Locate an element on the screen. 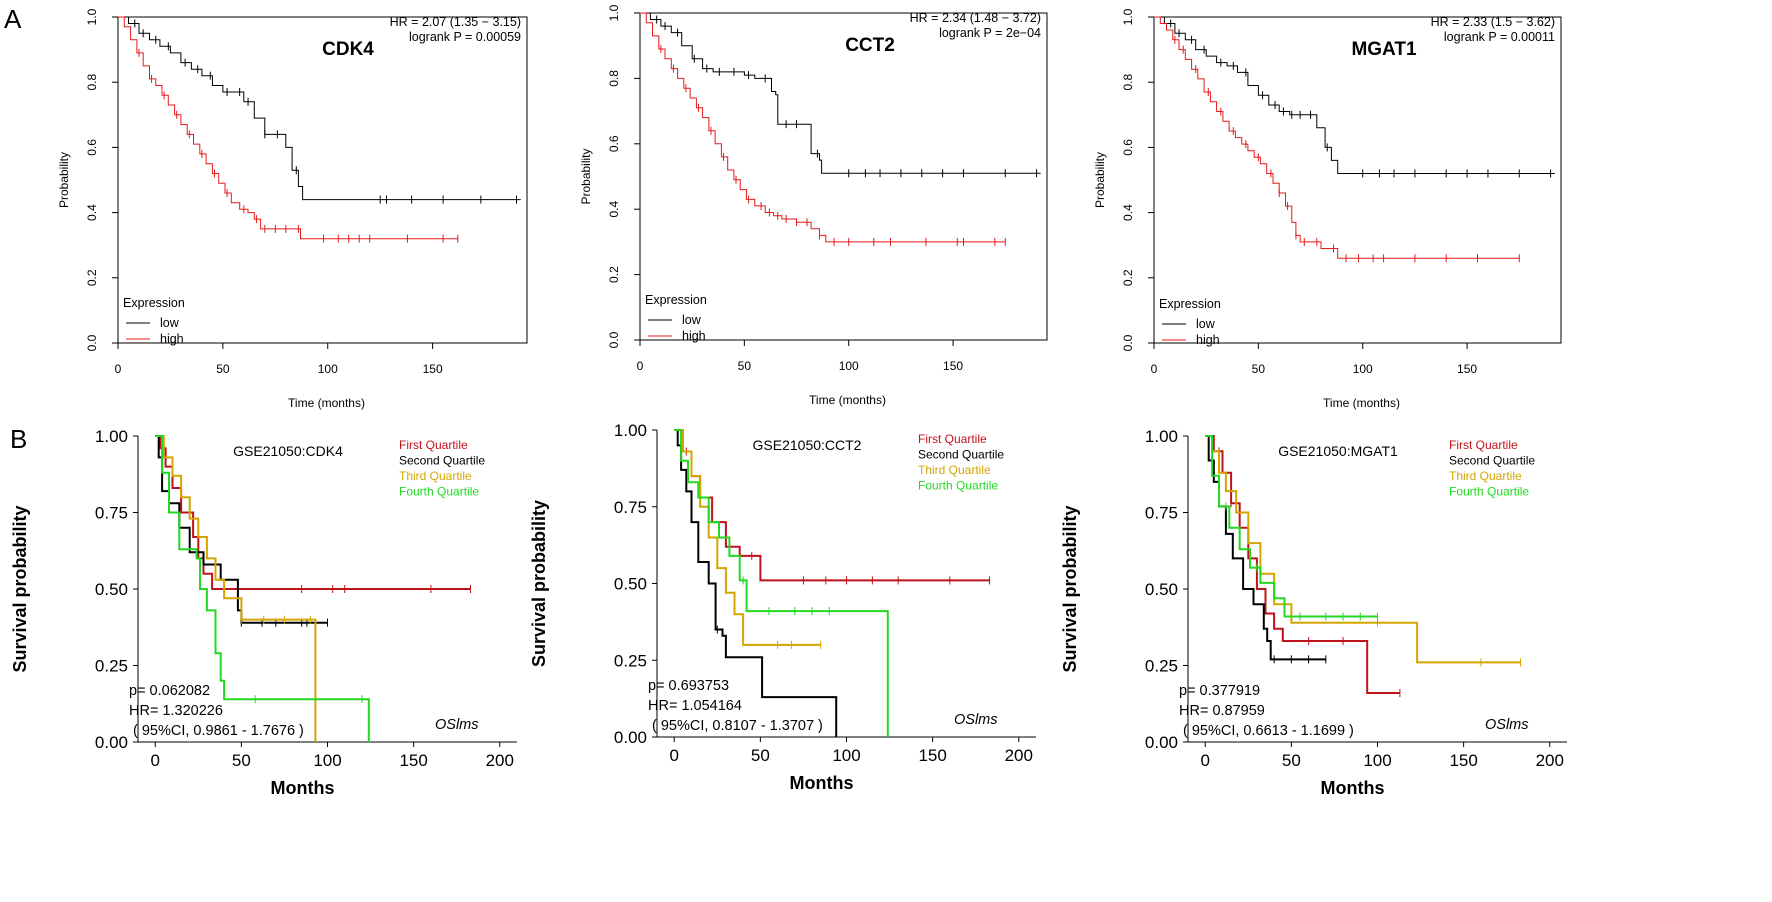 This screenshot has width=1772, height=902. p-value: p= 0.693753 is located at coordinates (688, 686).